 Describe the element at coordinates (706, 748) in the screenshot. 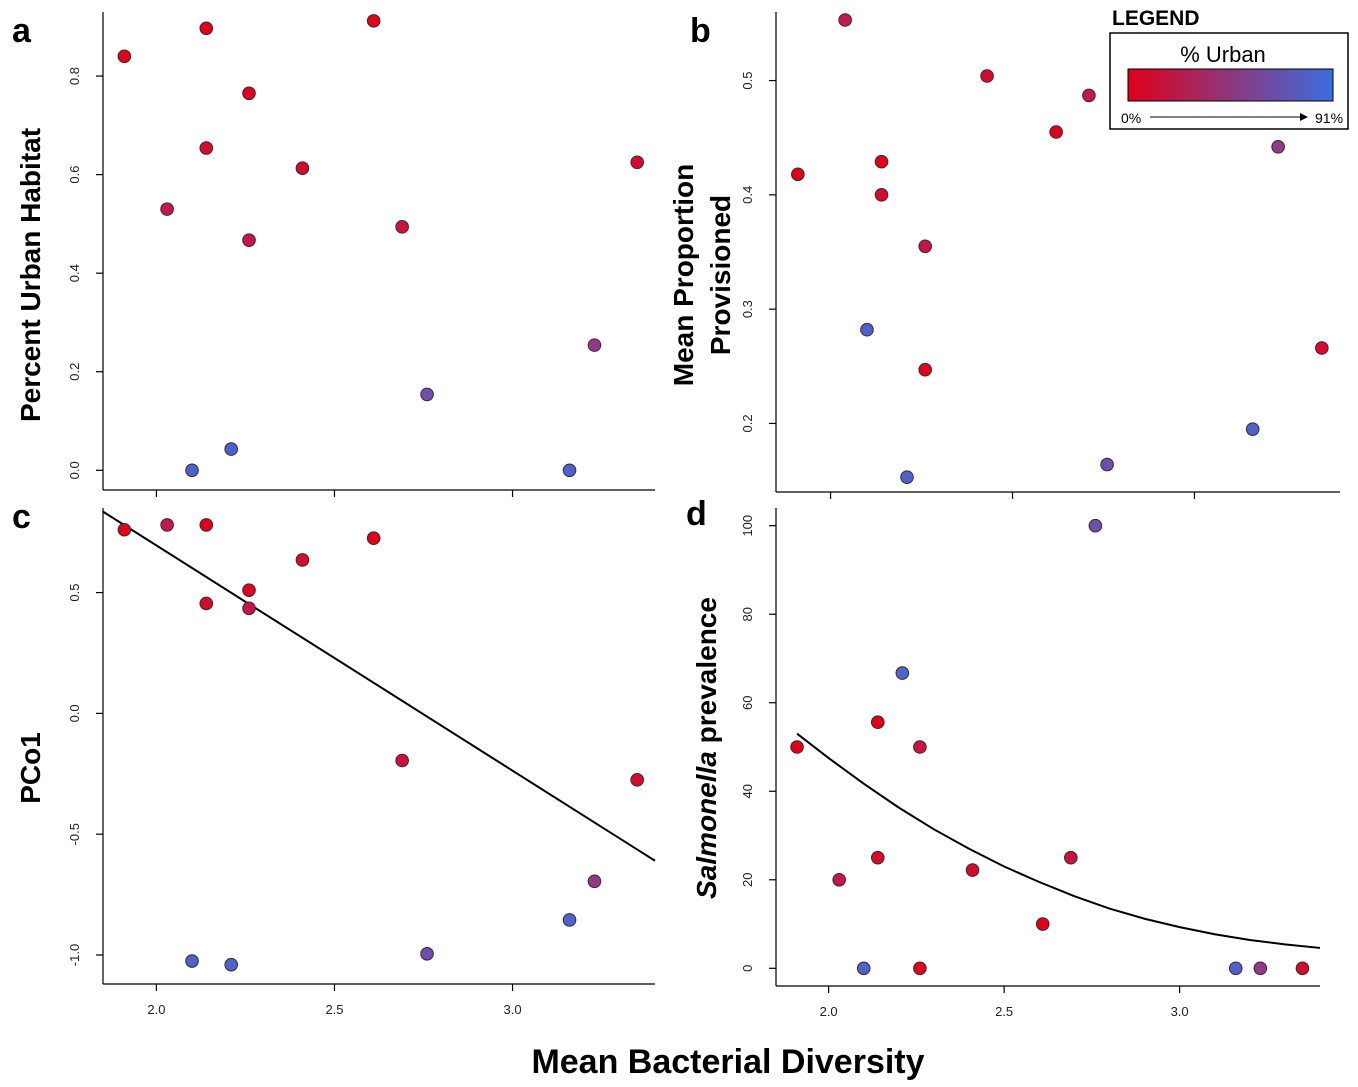

I see `panel-d-ylabel: Salmonella prevalence` at that location.